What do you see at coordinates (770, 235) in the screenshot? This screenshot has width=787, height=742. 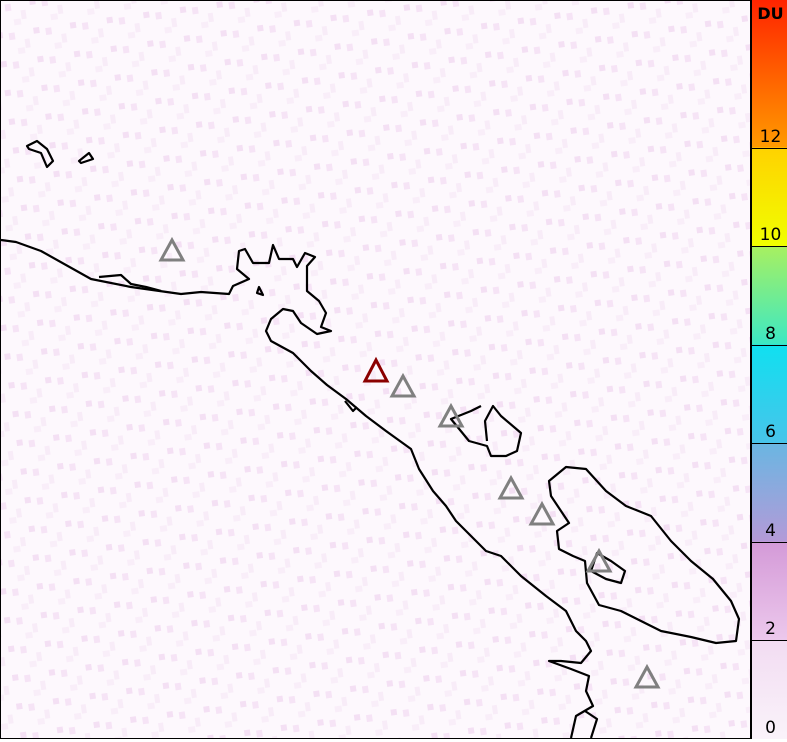 I see `colorbar-tick-label: 10` at bounding box center [770, 235].